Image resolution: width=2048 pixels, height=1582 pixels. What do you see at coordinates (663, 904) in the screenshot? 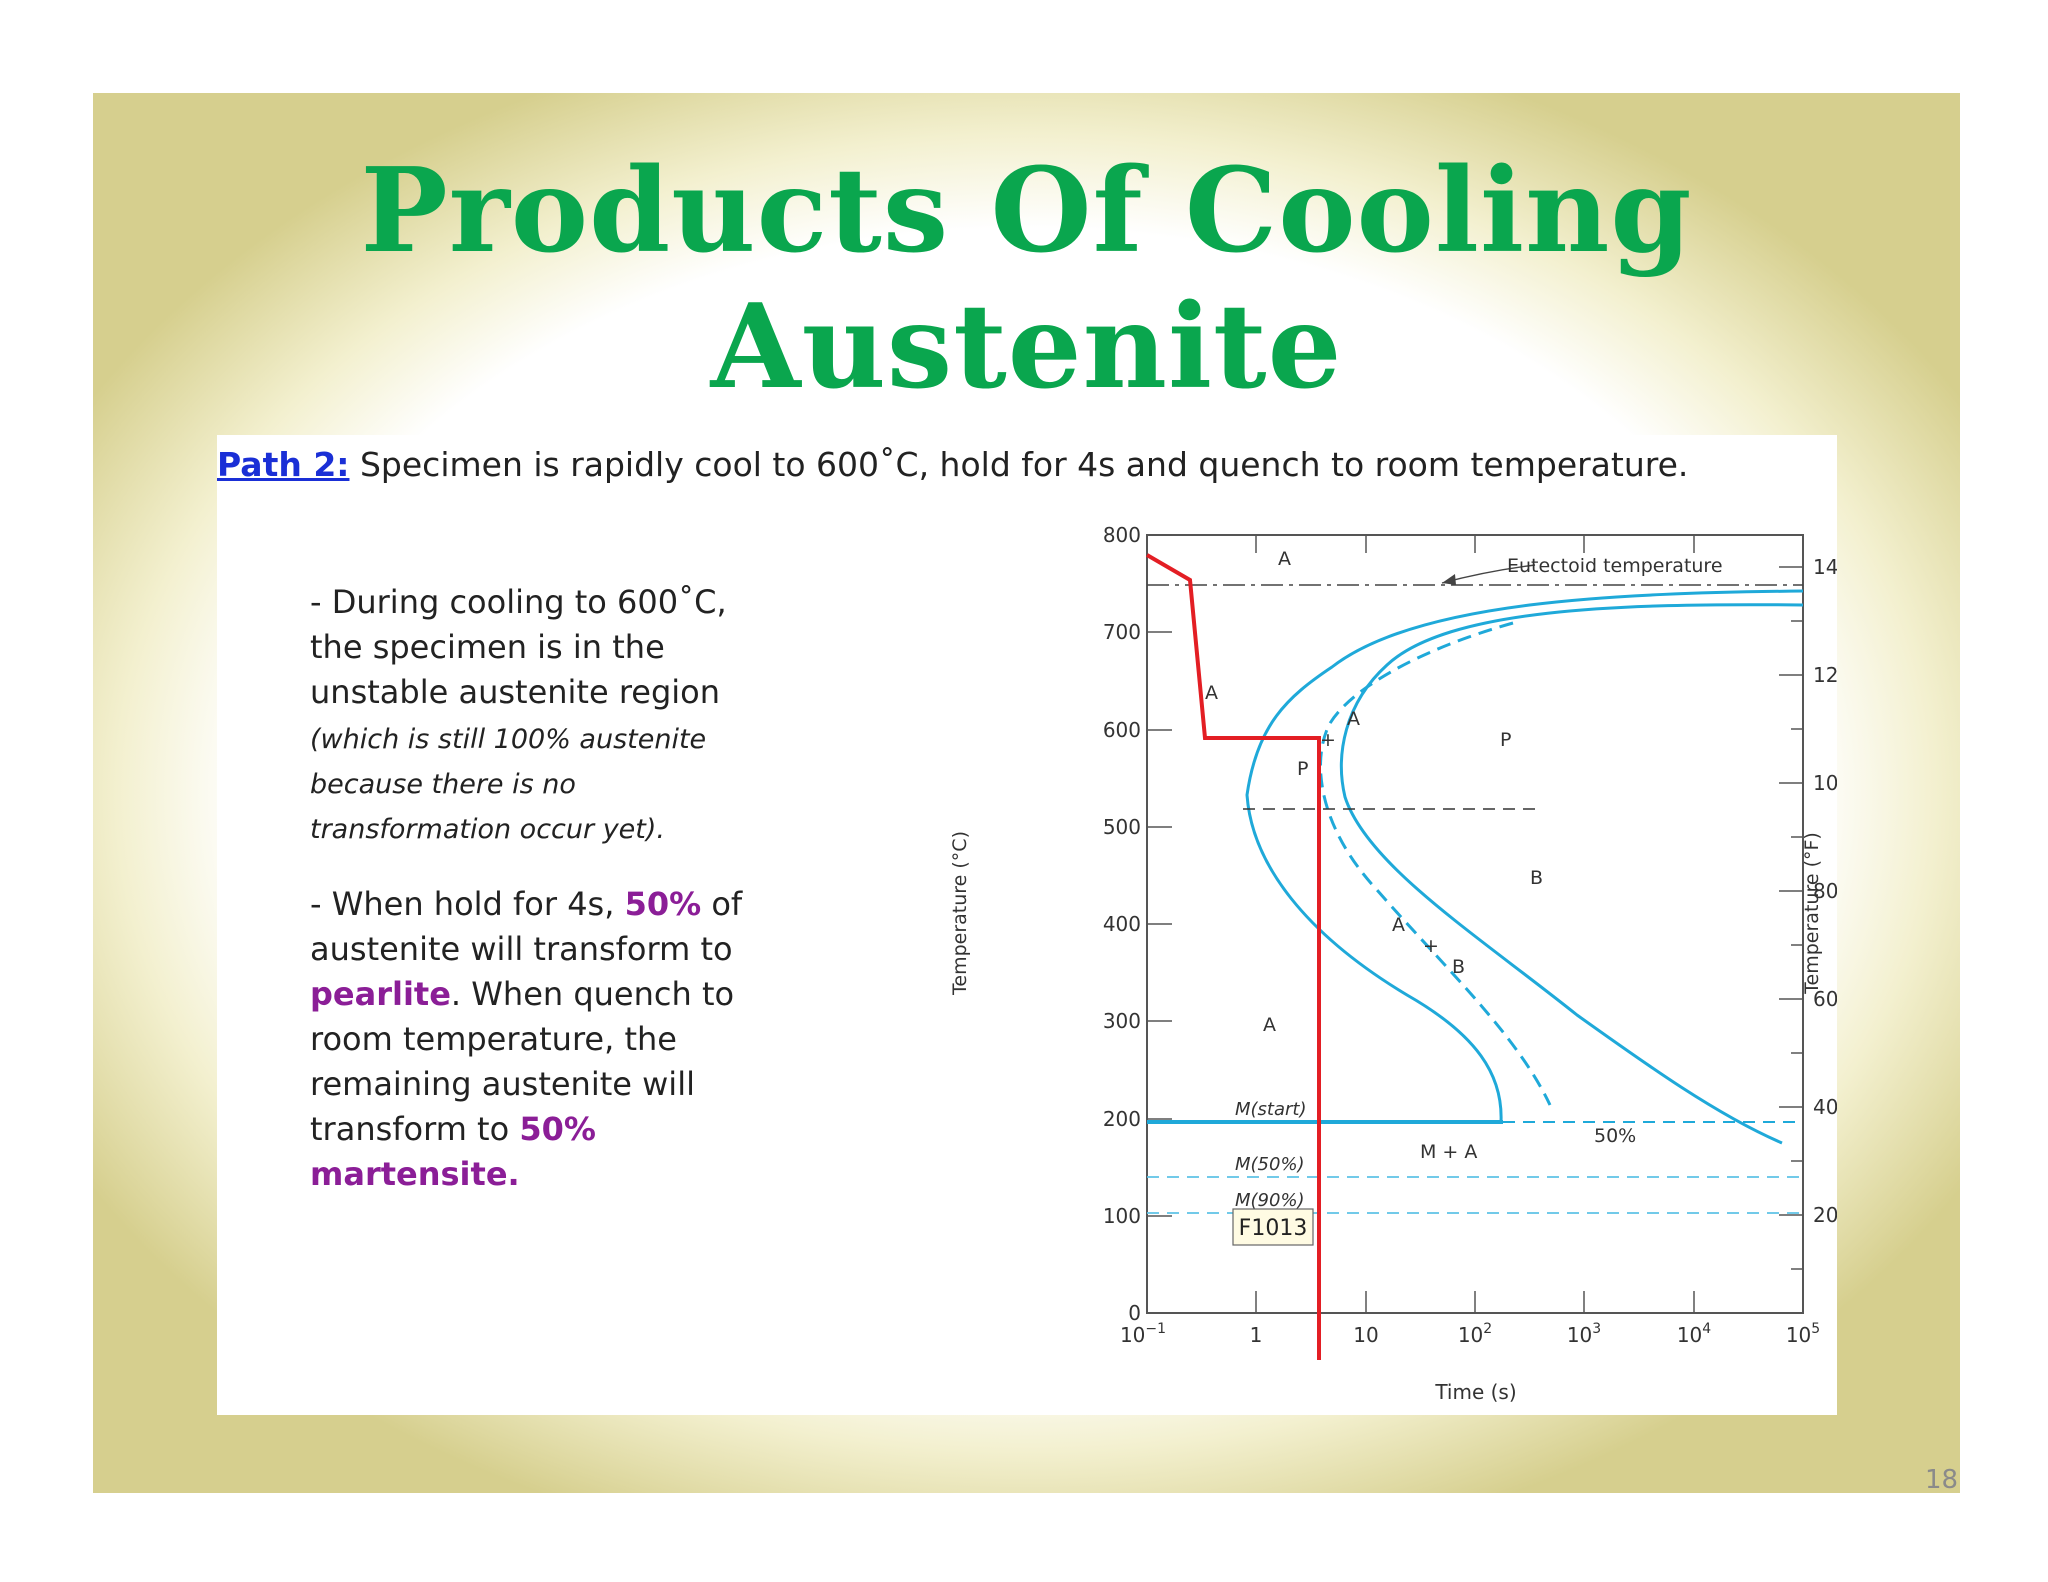
I see `note-hold-percent: 50%` at bounding box center [663, 904].